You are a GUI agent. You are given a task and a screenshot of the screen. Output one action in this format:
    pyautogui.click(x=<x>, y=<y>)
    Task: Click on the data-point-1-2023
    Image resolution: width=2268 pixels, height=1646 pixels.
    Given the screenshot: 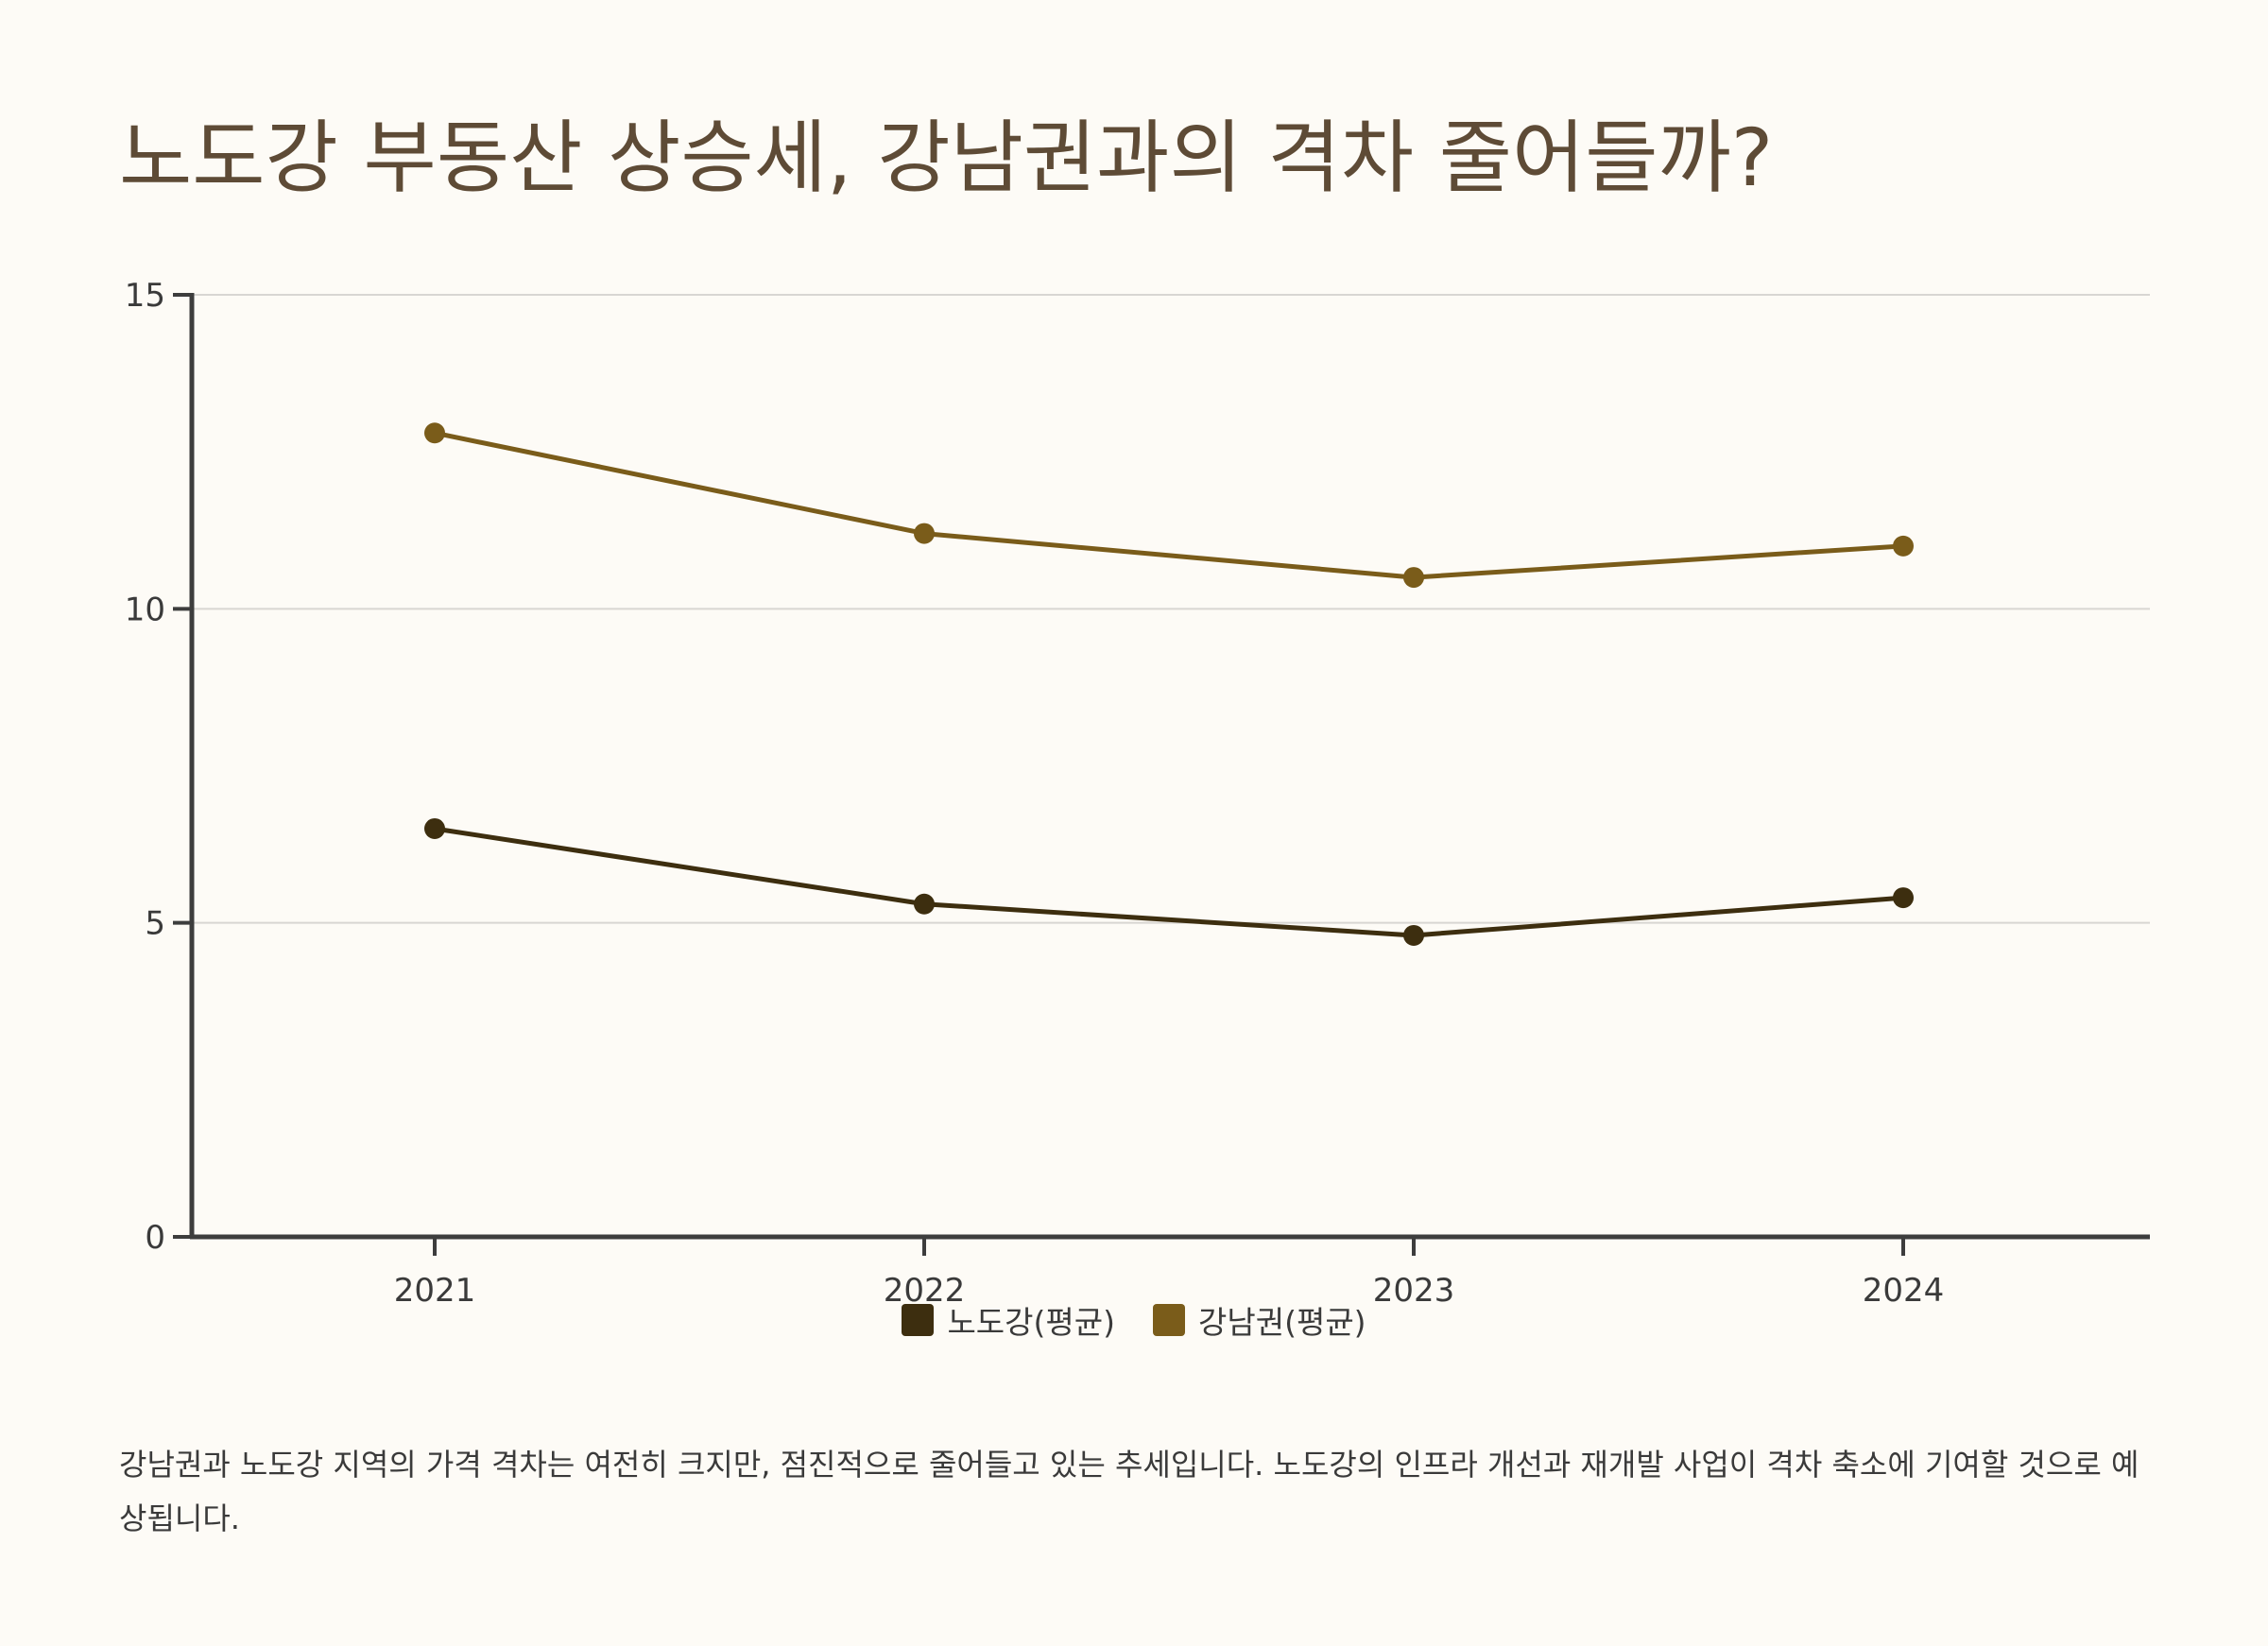 What is the action you would take?
    pyautogui.click(x=1413, y=578)
    